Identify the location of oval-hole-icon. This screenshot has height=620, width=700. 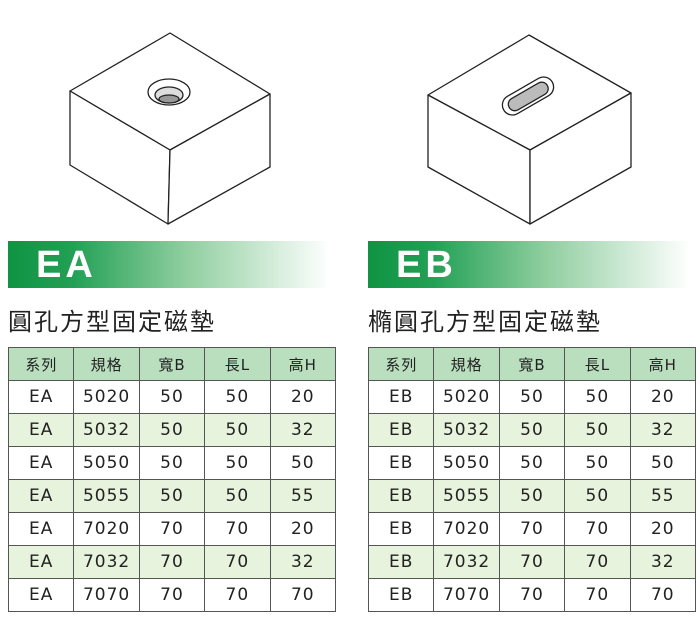
(528, 96).